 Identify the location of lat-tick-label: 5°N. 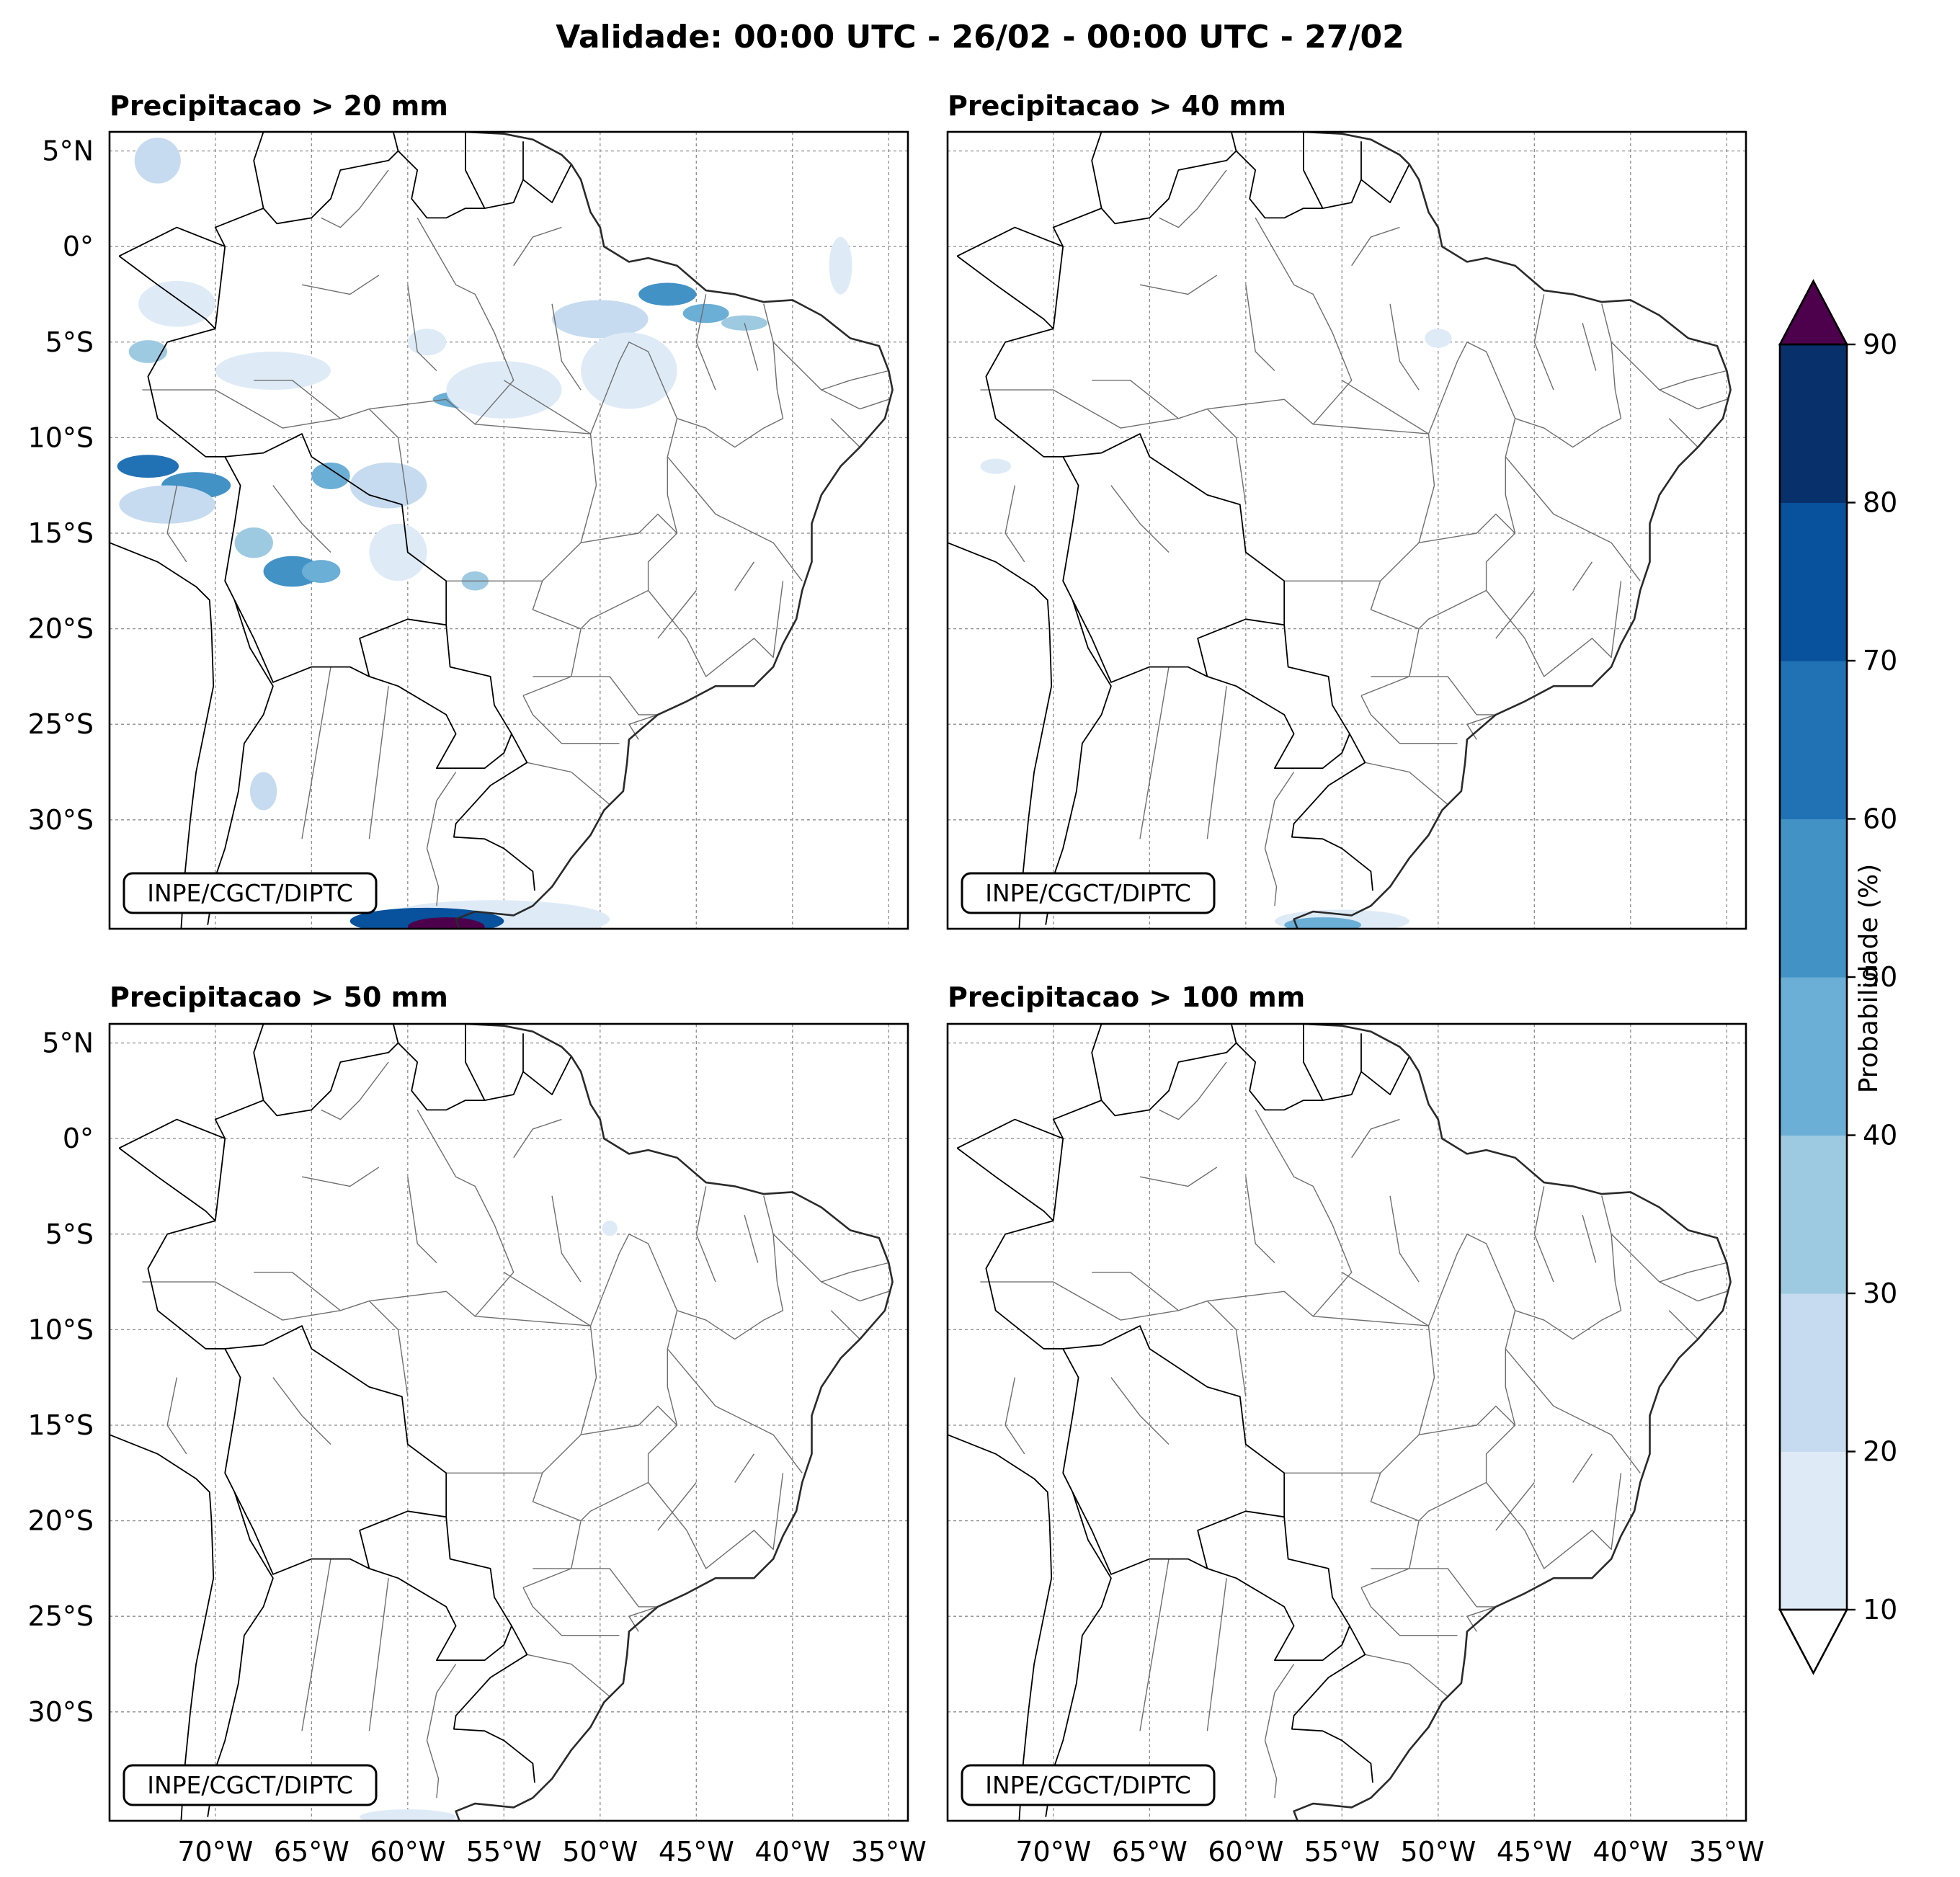
(68, 1043).